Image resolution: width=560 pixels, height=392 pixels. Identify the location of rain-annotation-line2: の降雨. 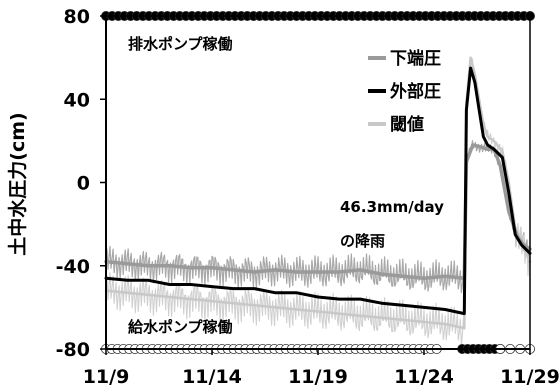
(362, 241).